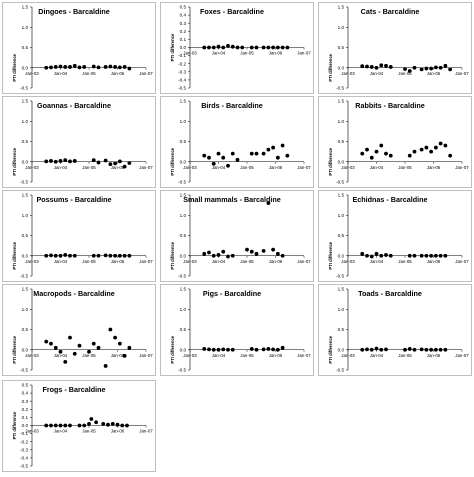  Describe the element at coordinates (24, 433) in the screenshot. I see `y-tick-label: -0.1` at that location.